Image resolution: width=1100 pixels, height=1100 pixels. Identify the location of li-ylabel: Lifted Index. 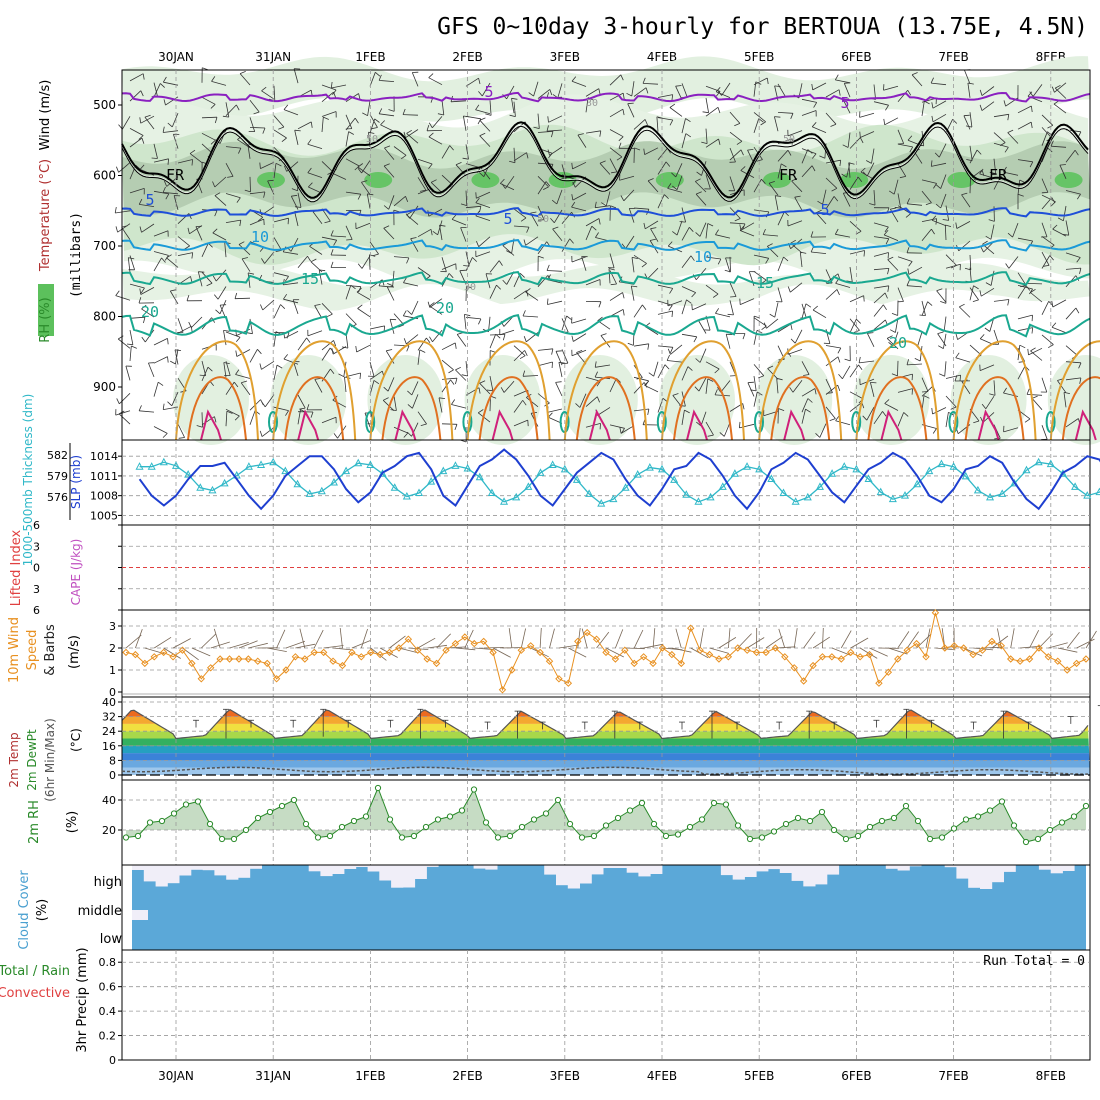
(16, 567).